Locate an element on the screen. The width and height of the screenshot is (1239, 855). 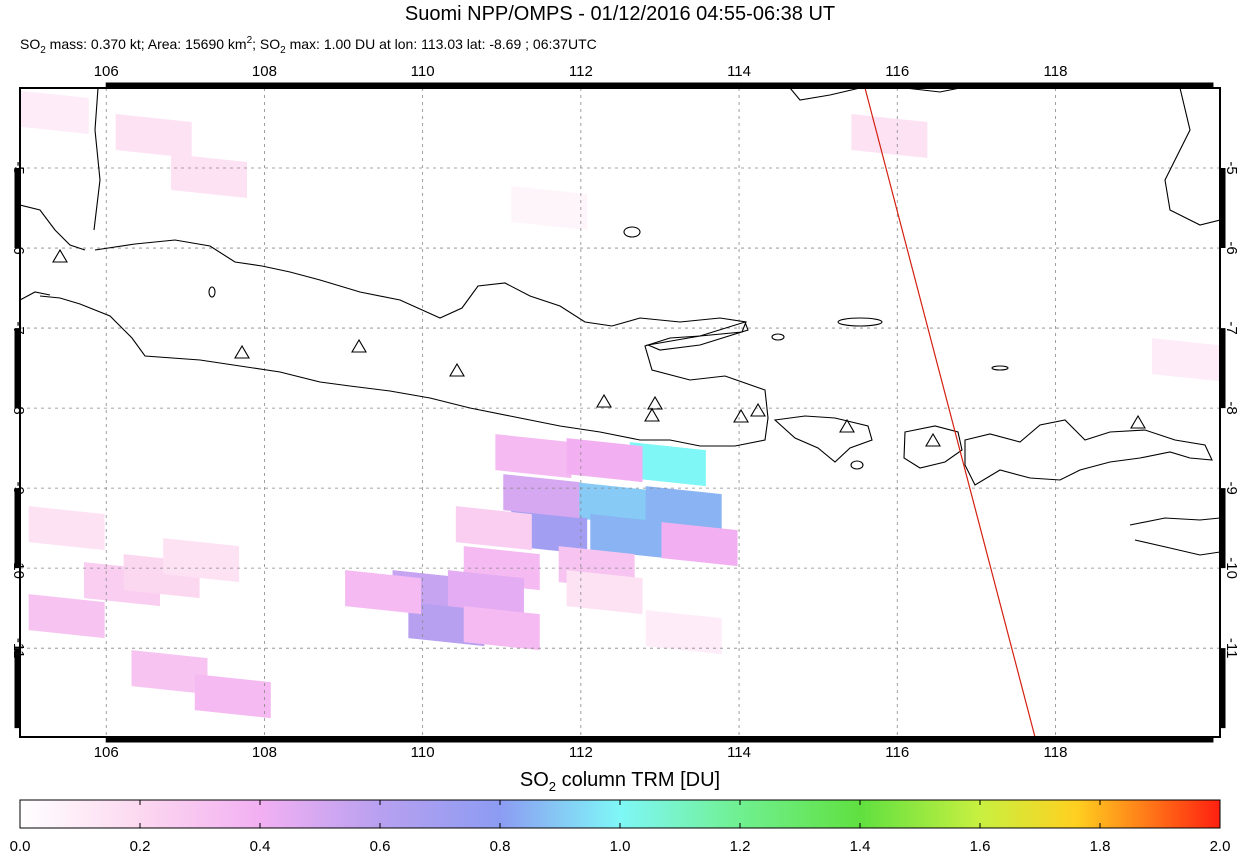
y-tick-label-left: -5 is located at coordinates (18, 167).